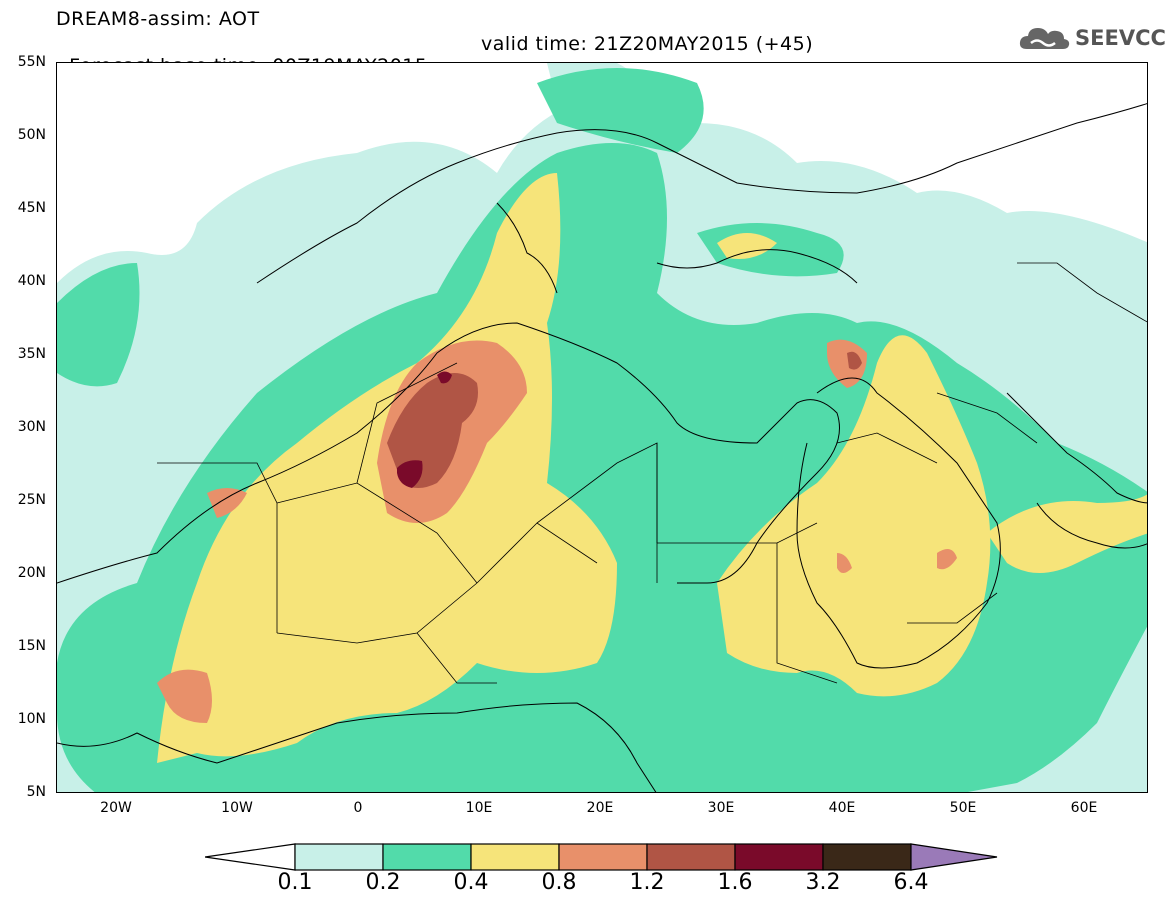 The image size is (1165, 905). I want to click on colorbar-box-0.8, so click(603, 857).